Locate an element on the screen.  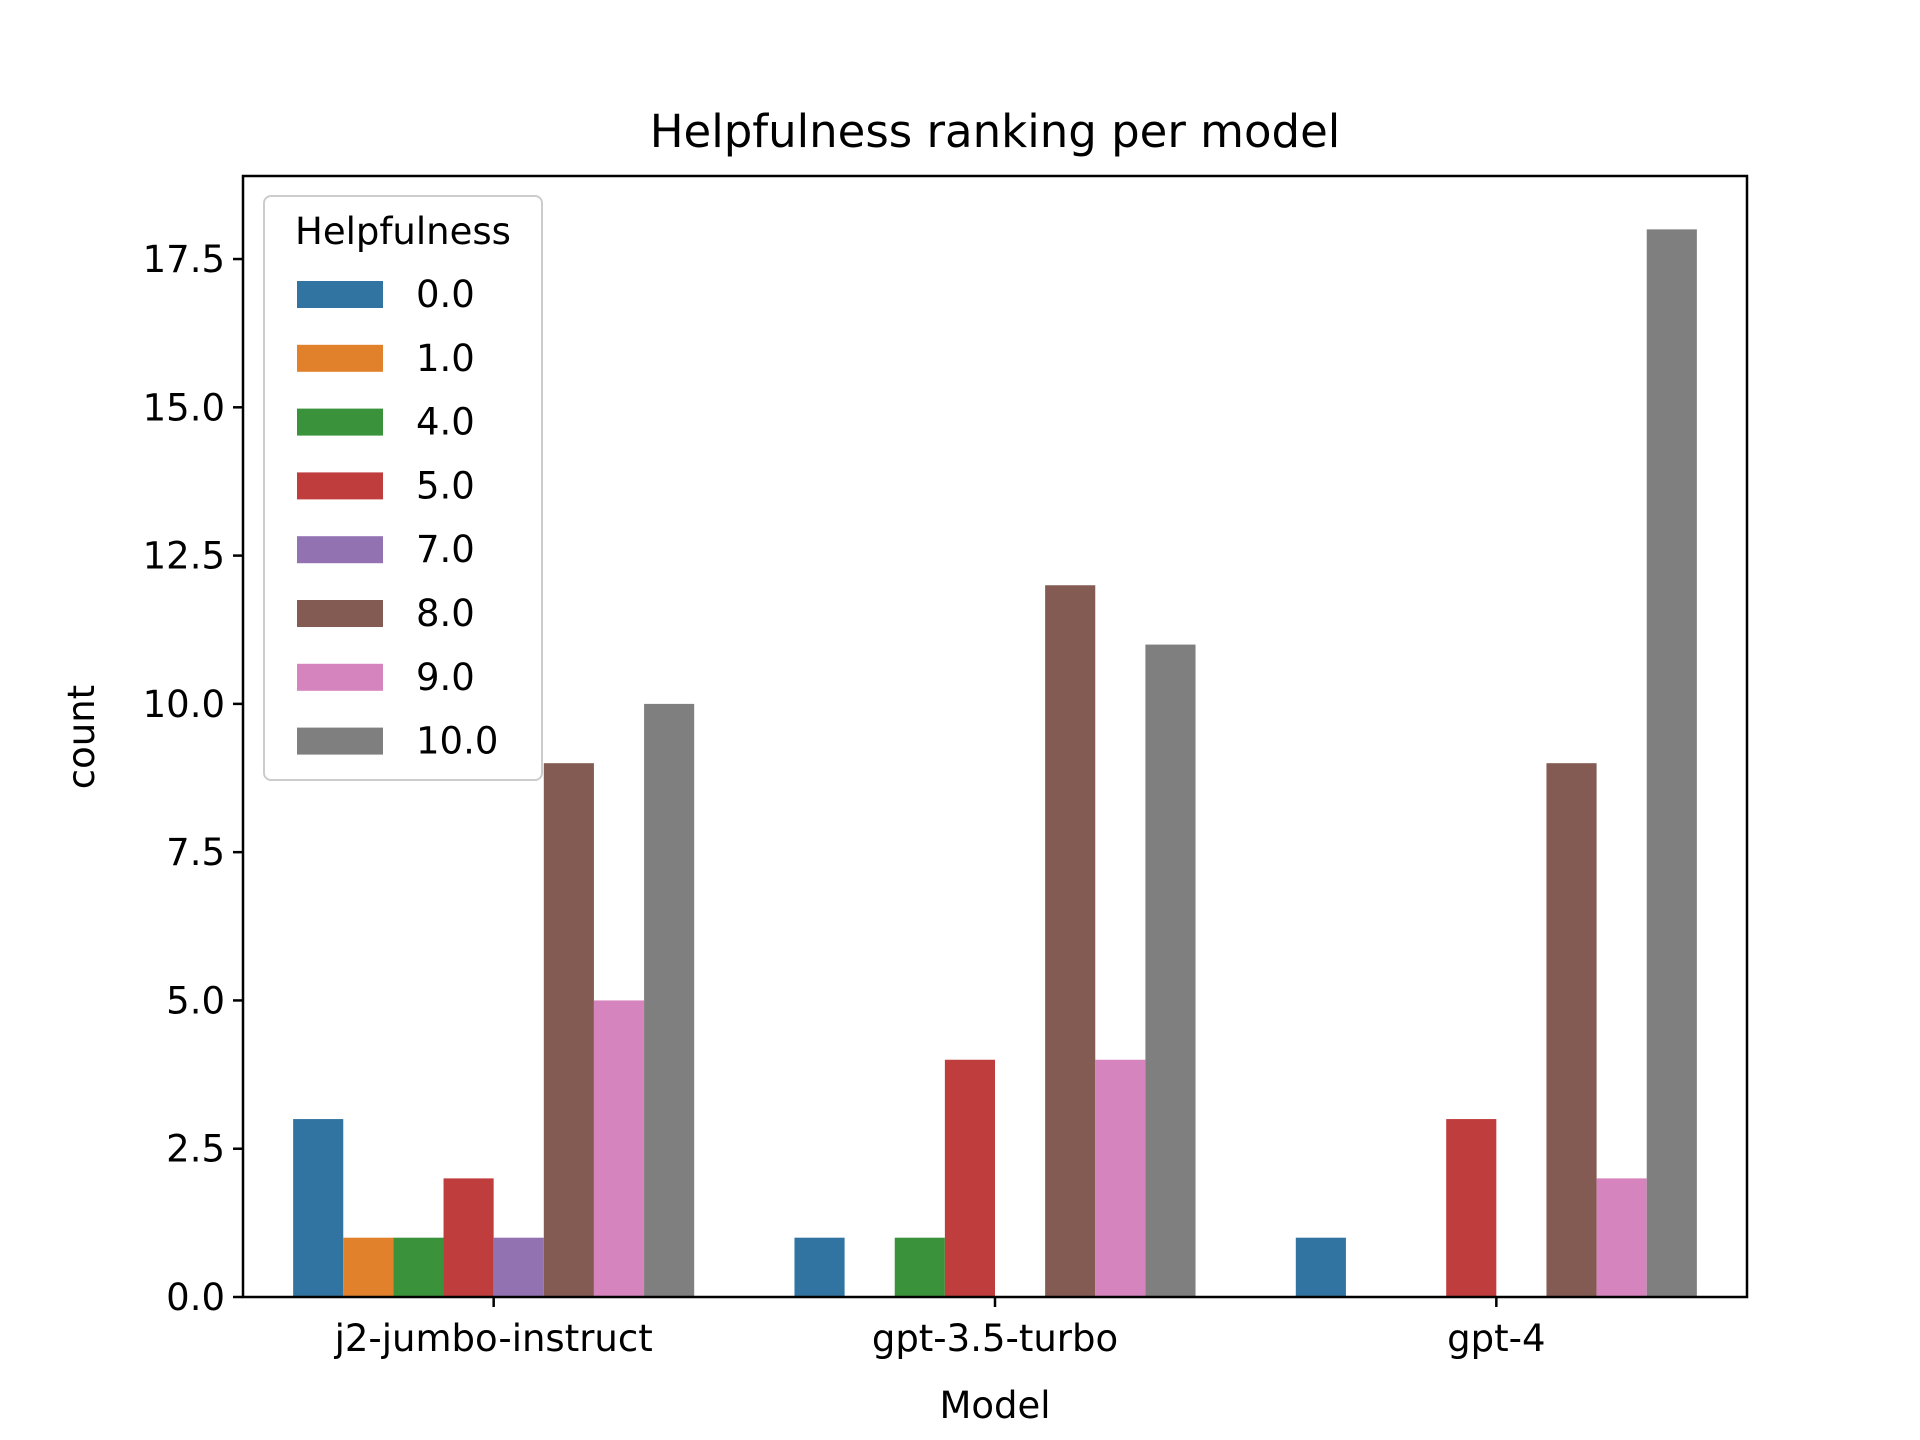
y-tick-label: 10.0 is located at coordinates (184, 704).